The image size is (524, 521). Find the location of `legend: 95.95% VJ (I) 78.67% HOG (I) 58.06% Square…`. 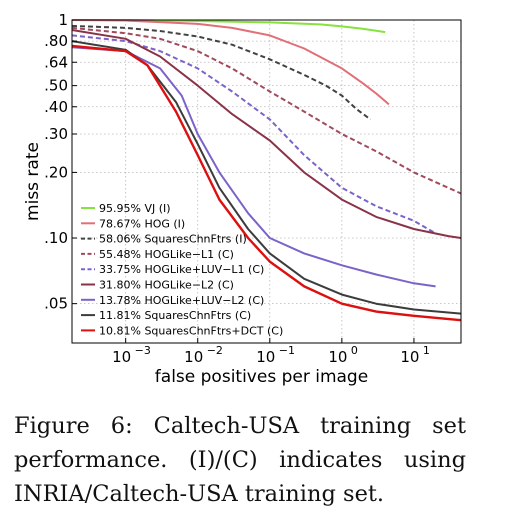

legend: 95.95% VJ (I) 78.67% HOG (I) 58.06% Square… is located at coordinates (182, 269).